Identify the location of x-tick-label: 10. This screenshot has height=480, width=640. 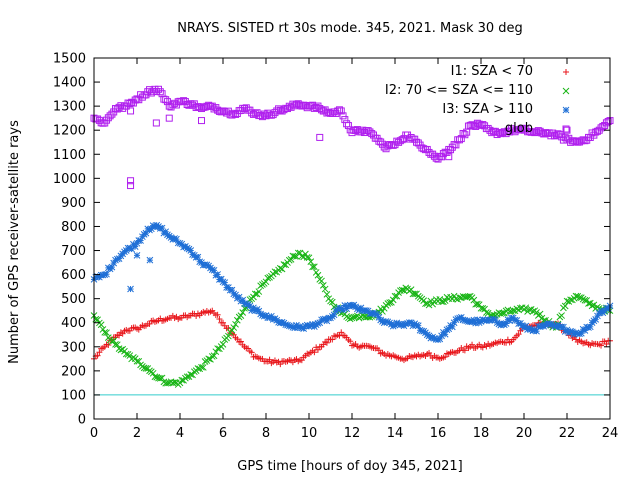
(309, 433).